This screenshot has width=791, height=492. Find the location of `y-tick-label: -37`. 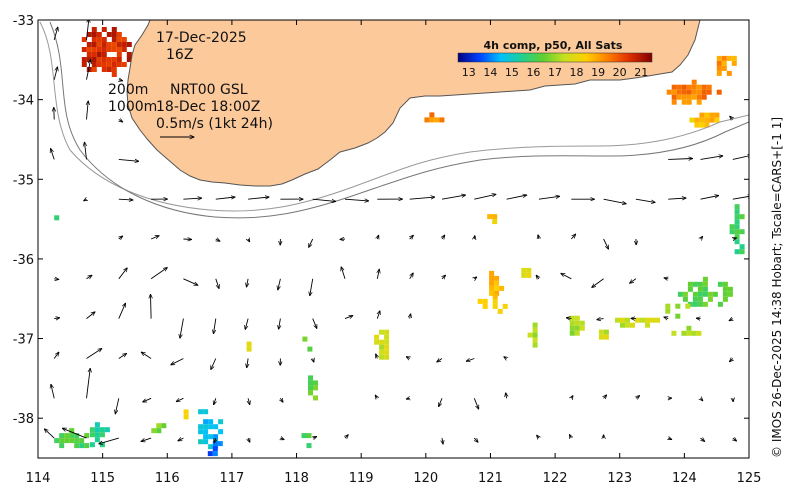

y-tick-label: -37 is located at coordinates (23, 340).